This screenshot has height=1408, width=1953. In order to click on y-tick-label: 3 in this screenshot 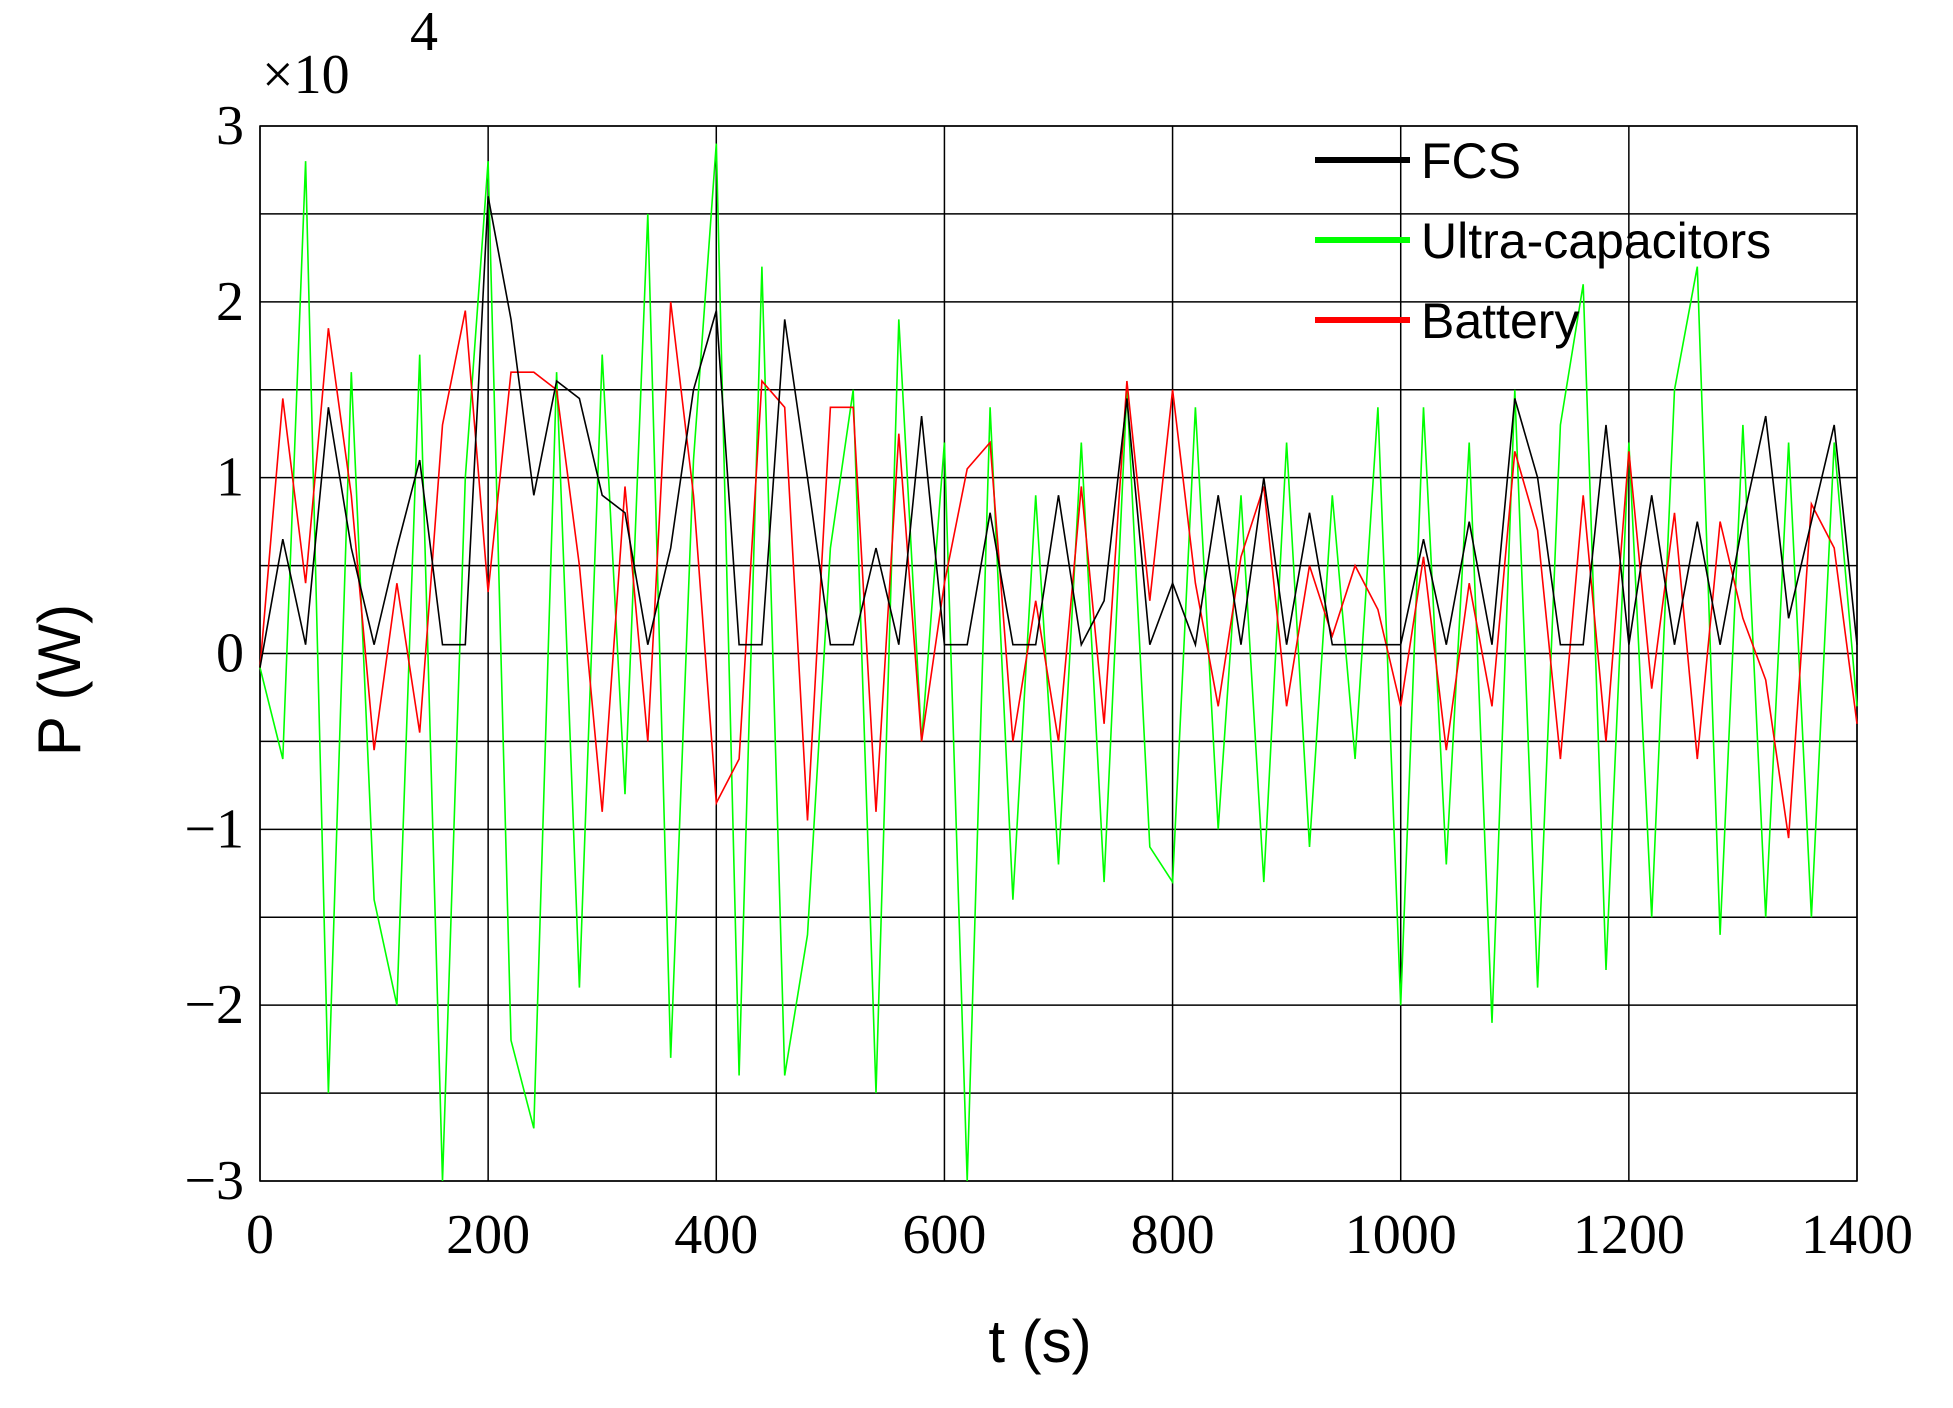, I will do `click(230, 126)`.